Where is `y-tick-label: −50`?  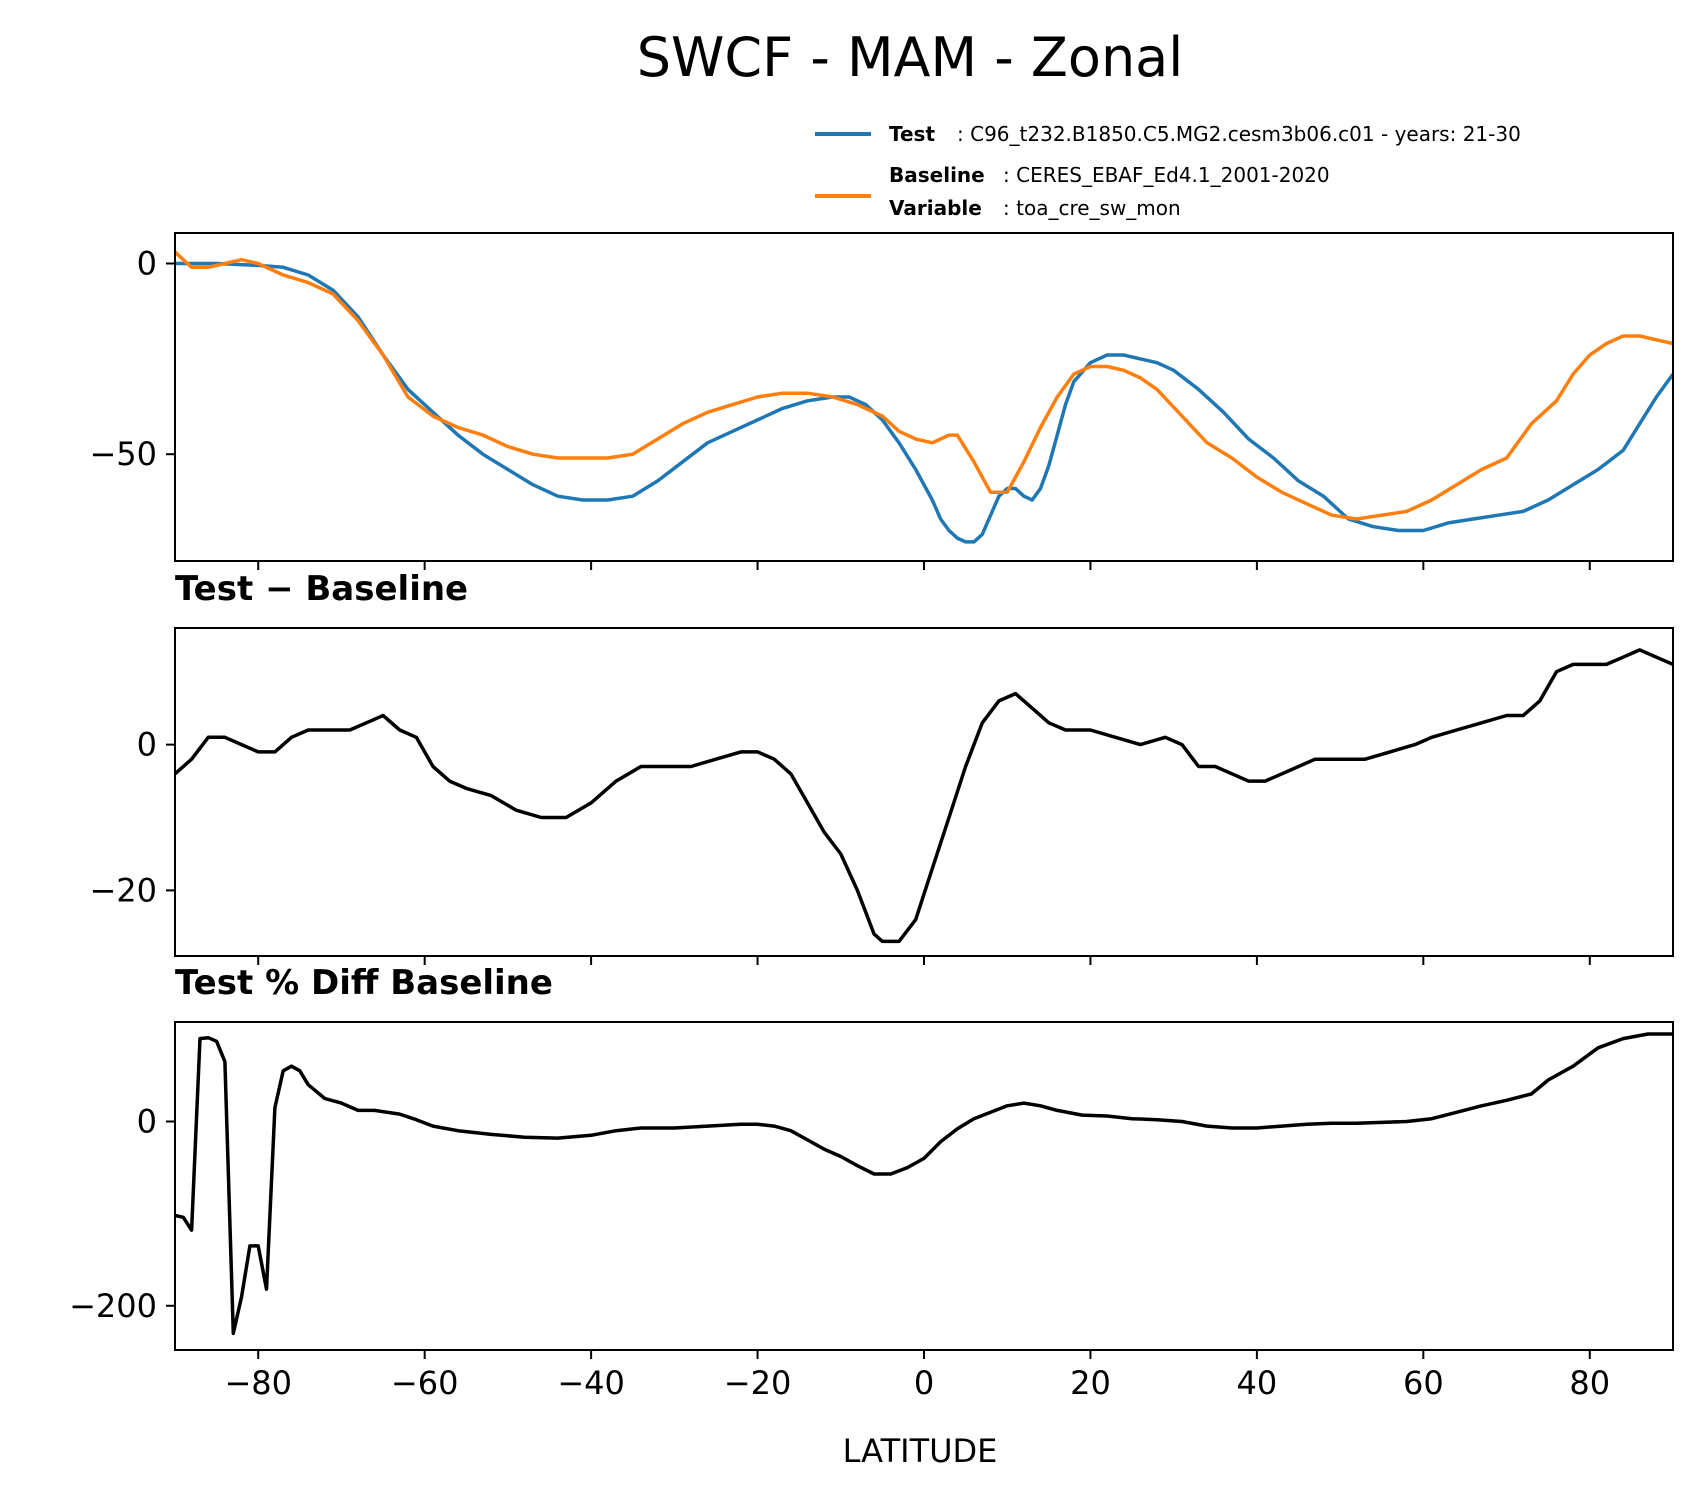 y-tick-label: −50 is located at coordinates (123, 454).